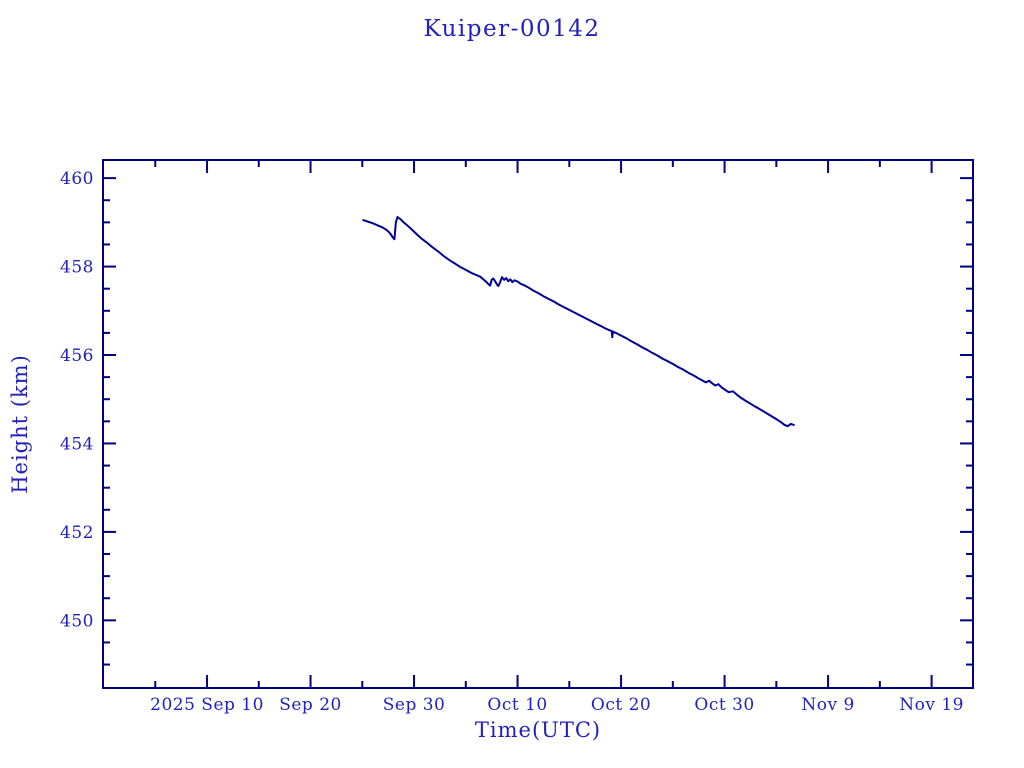 The image size is (1024, 768). What do you see at coordinates (621, 705) in the screenshot?
I see `x-tick-label: Oct 20` at bounding box center [621, 705].